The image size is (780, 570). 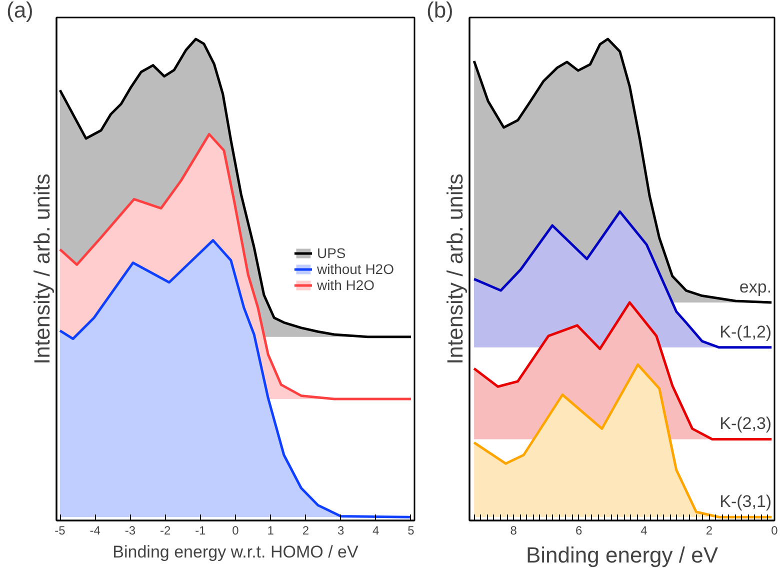 What do you see at coordinates (514, 531) in the screenshot?
I see `x-tick-label: 8` at bounding box center [514, 531].